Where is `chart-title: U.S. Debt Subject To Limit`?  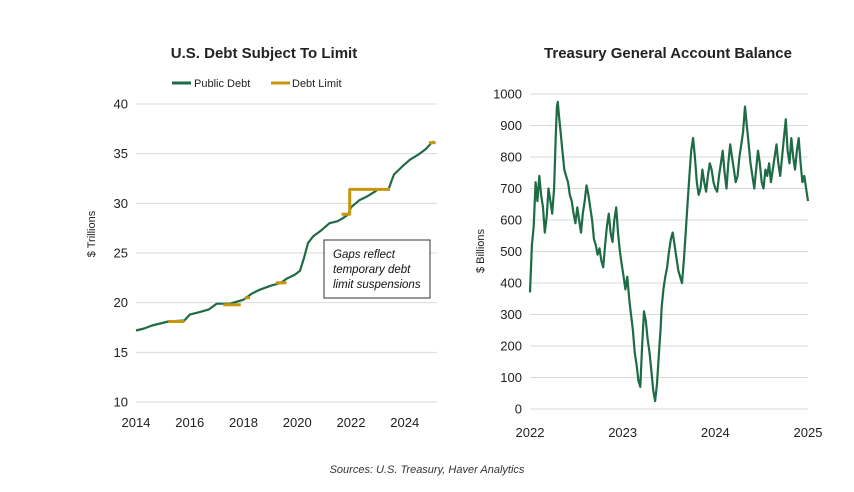
chart-title: U.S. Debt Subject To Limit is located at coordinates (264, 53).